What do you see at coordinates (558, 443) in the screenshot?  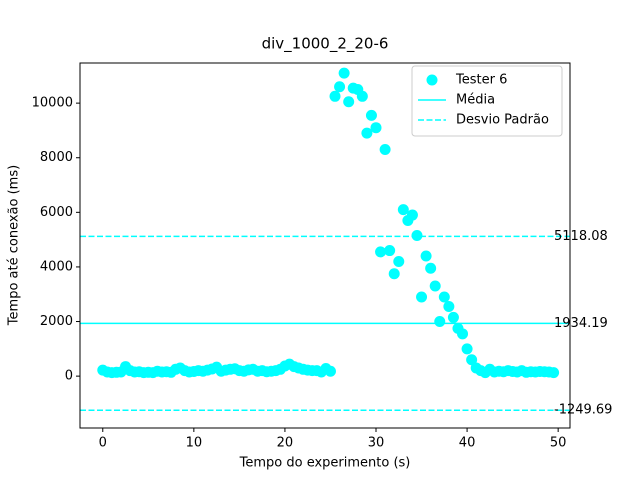 I see `x-tick-label: 50` at bounding box center [558, 443].